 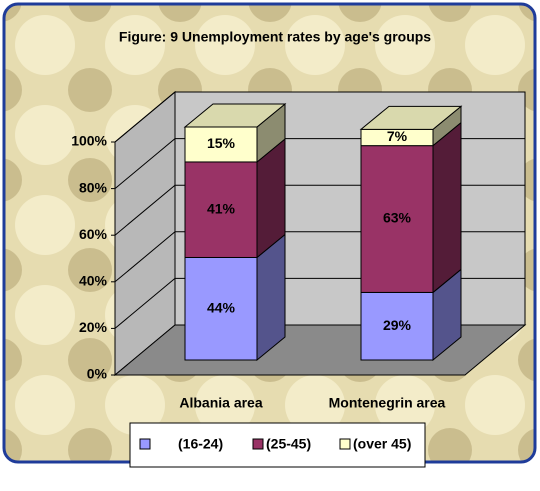 What do you see at coordinates (447, 207) in the screenshot?
I see `bar-side` at bounding box center [447, 207].